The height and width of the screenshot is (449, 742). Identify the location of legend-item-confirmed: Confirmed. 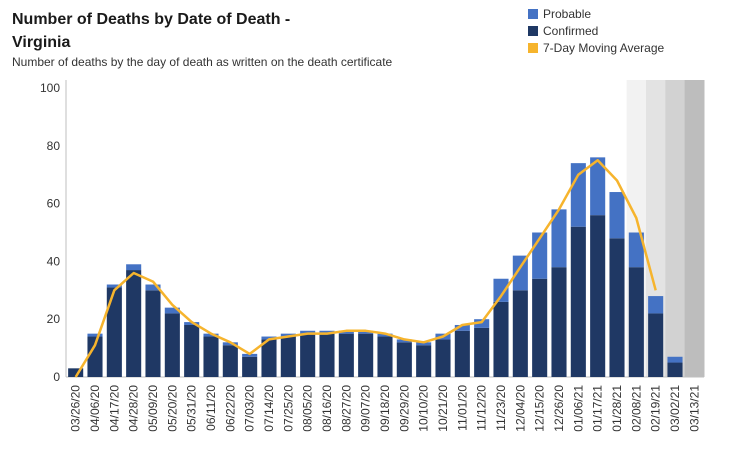
(596, 30).